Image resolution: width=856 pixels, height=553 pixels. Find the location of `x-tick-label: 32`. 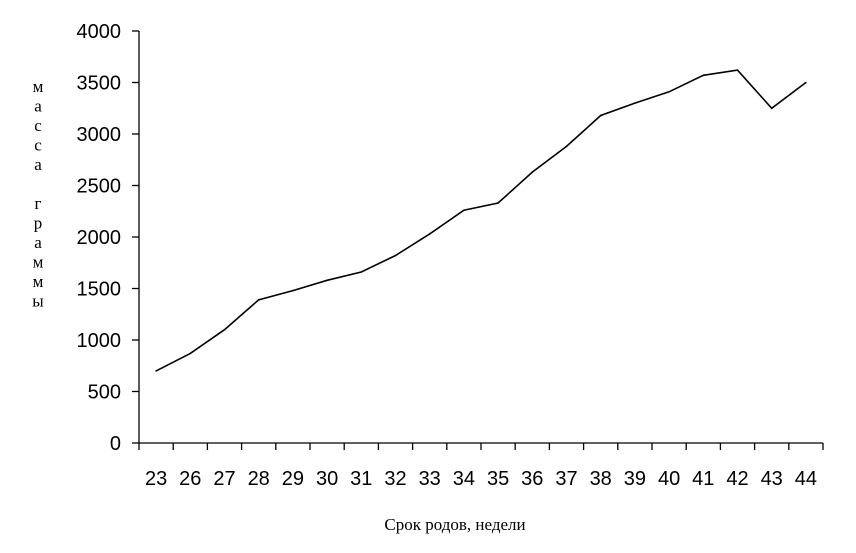

x-tick-label: 32 is located at coordinates (395, 479).